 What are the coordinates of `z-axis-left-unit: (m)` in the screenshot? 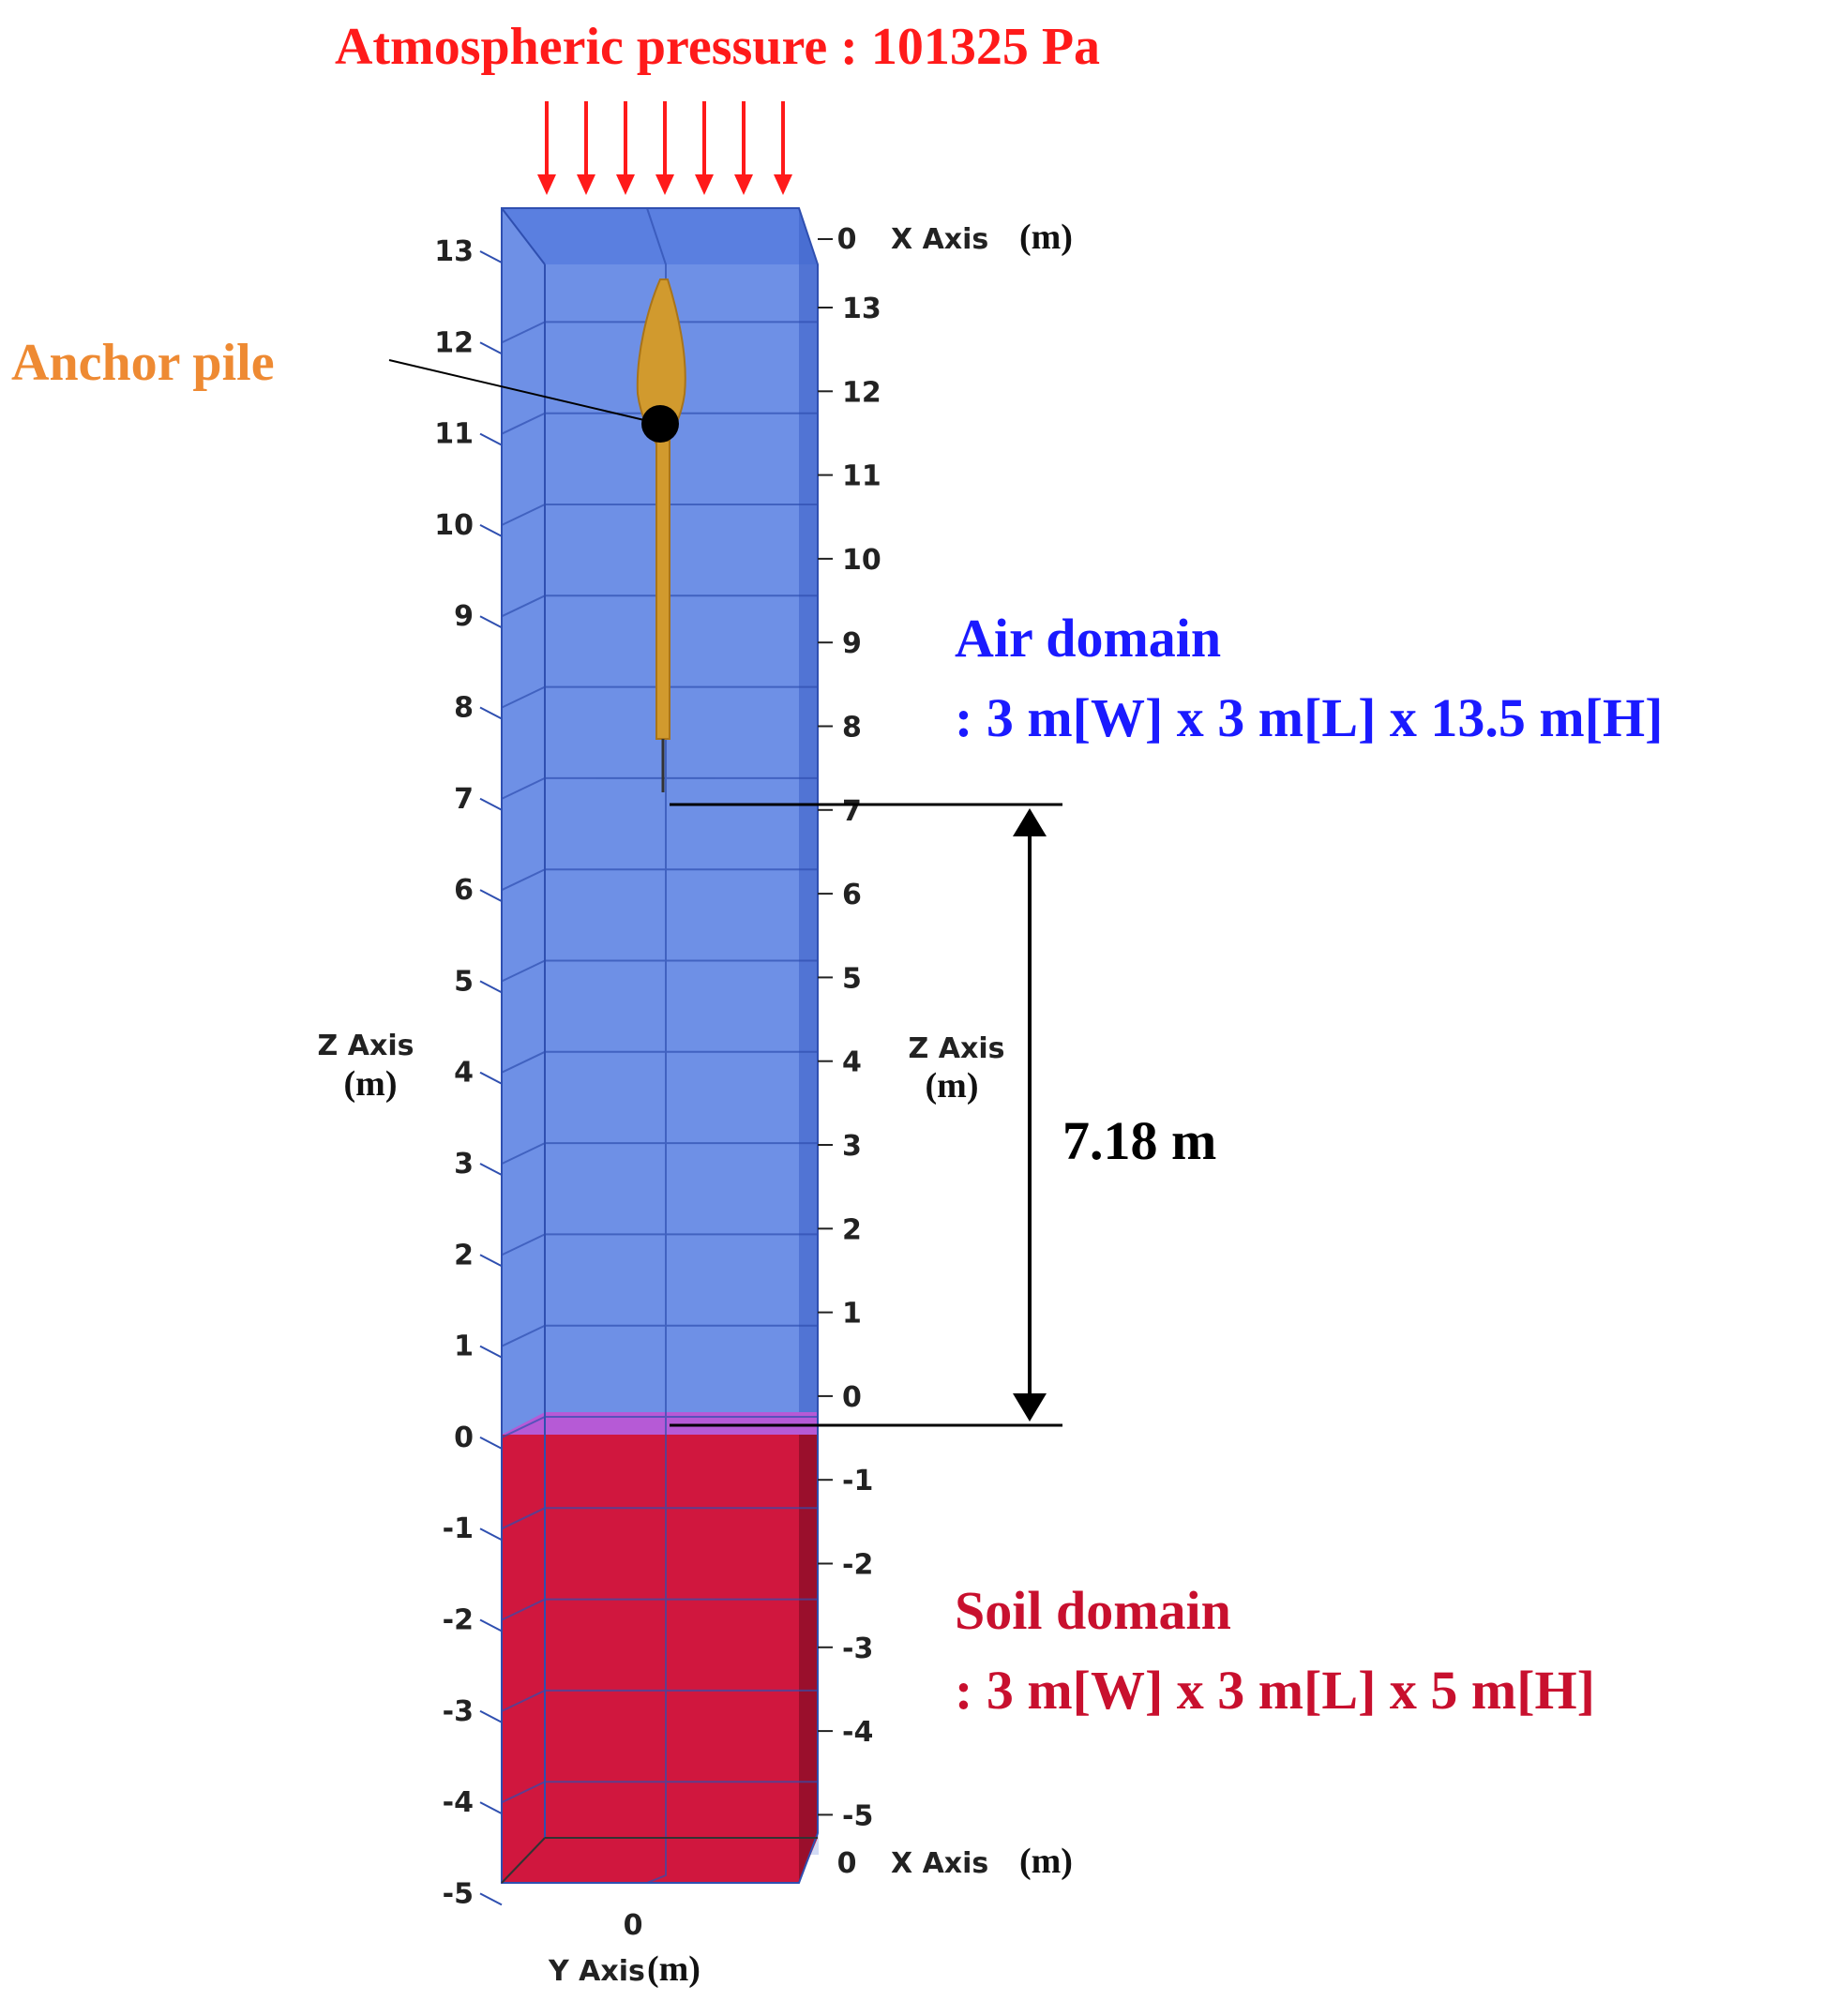 It's located at (371, 1084).